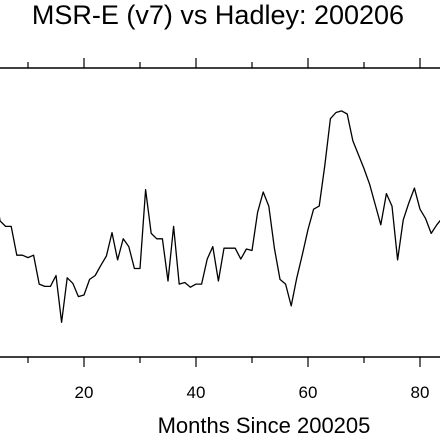 The image size is (440, 440). I want to click on chart-title: MSR-E (v7) vs Hadley: 200206, so click(218, 15).